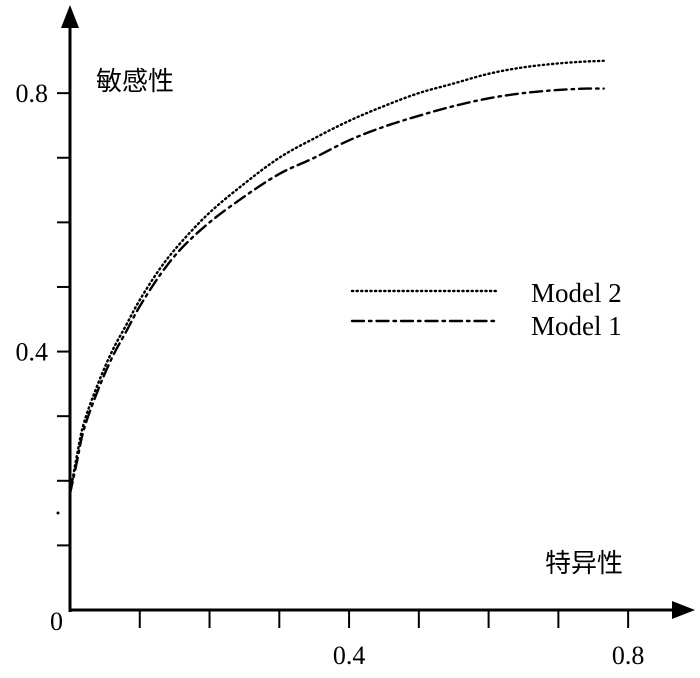 The image size is (700, 678). What do you see at coordinates (58, 513) in the screenshot?
I see `stray-dot` at bounding box center [58, 513].